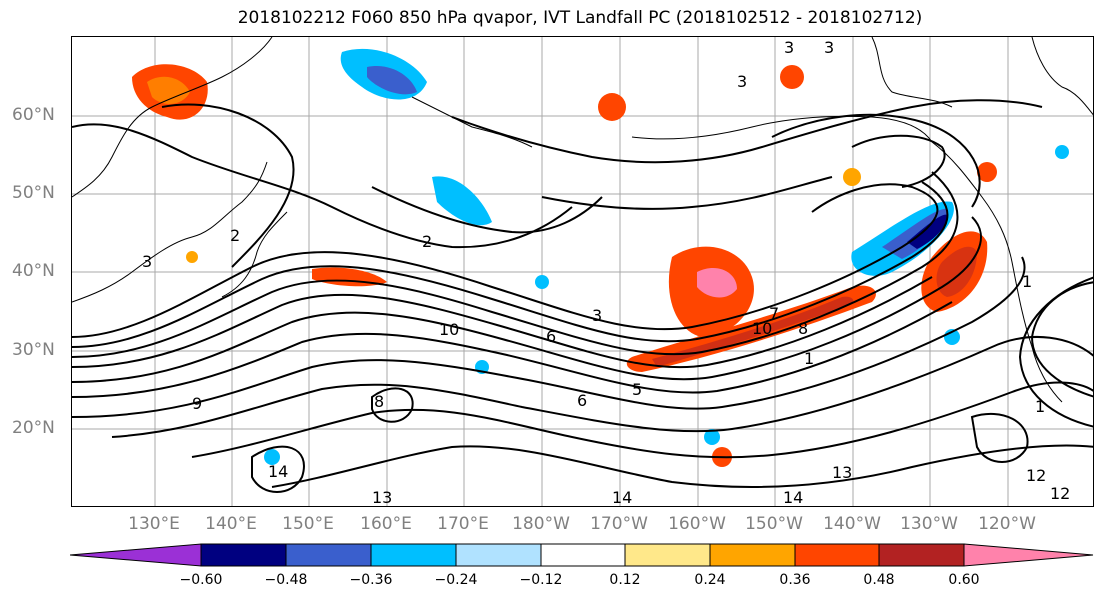  What do you see at coordinates (33, 193) in the screenshot?
I see `lat-label: 50°N` at bounding box center [33, 193].